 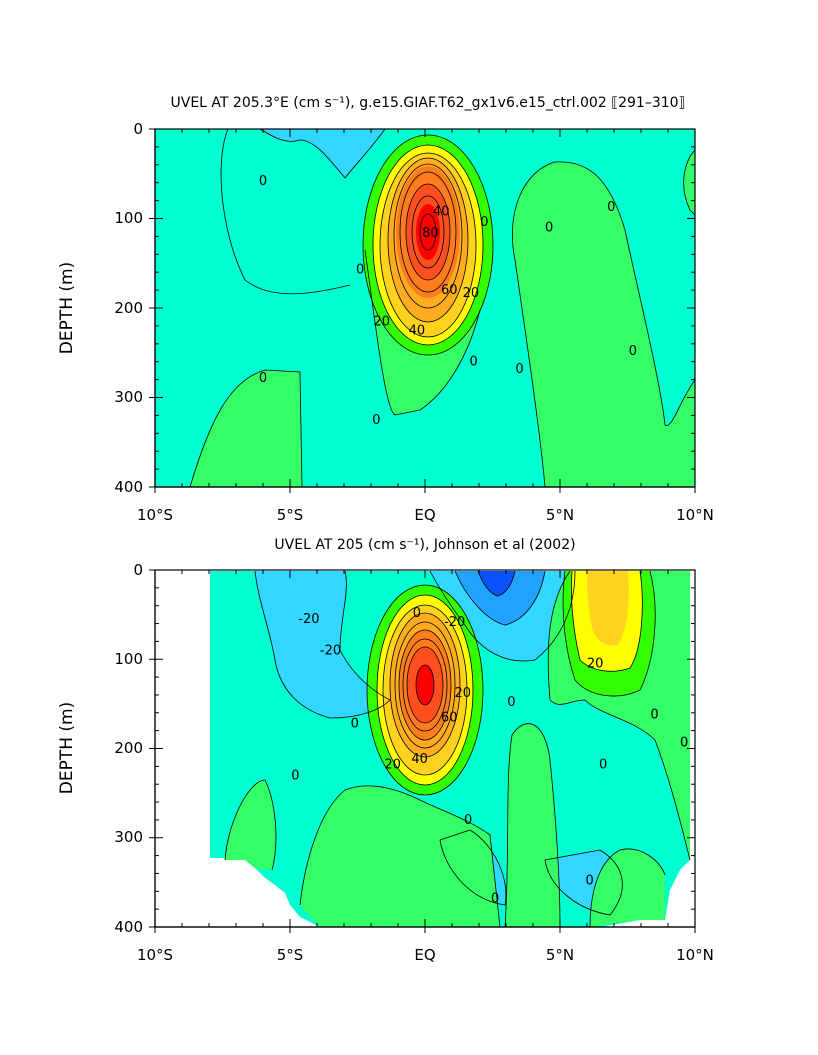 I want to click on top-y-tick-label: 200, so click(x=128, y=308).